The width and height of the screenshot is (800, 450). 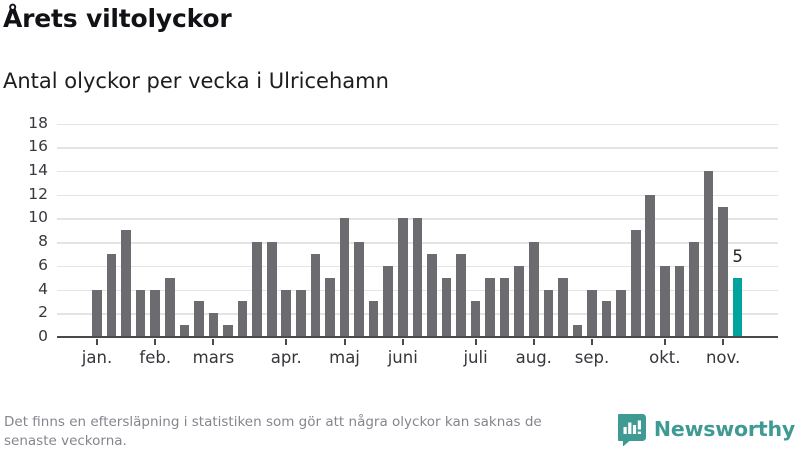 I want to click on x-axis-month-label-okt: okt., so click(x=665, y=357).